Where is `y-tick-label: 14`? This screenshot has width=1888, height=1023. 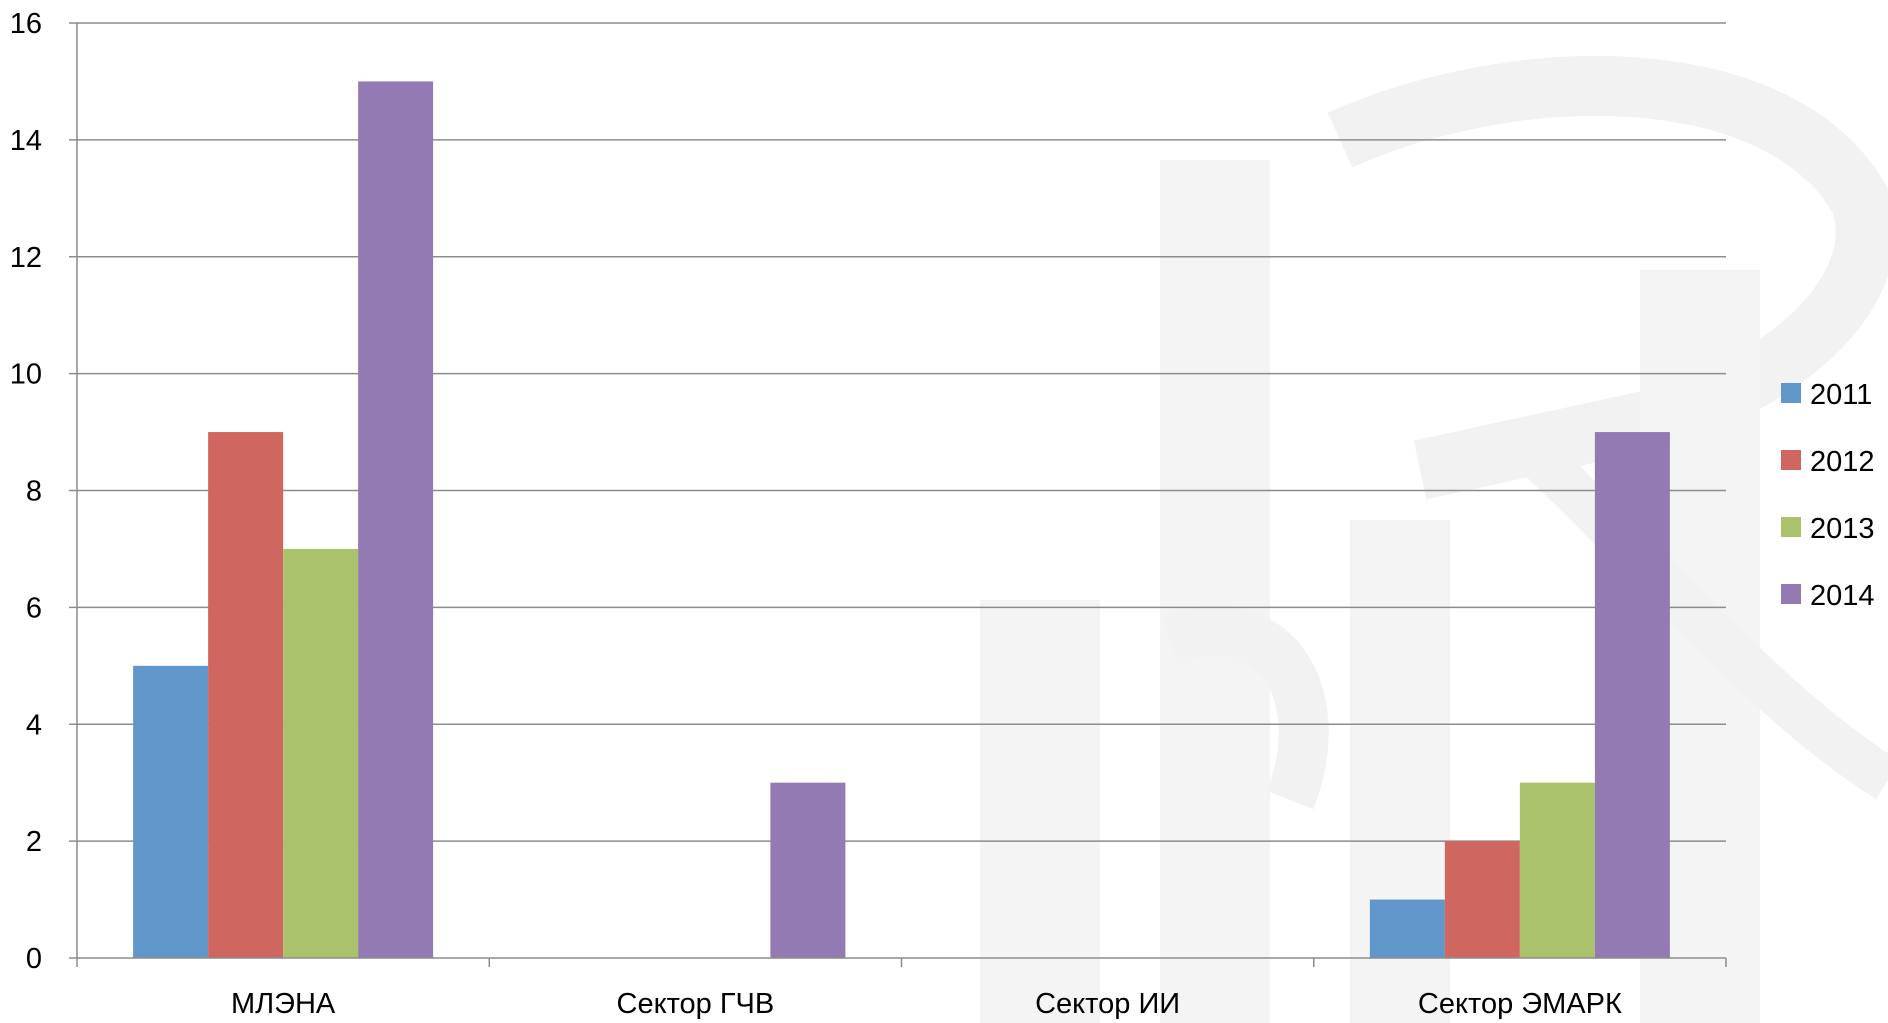 y-tick-label: 14 is located at coordinates (26, 141).